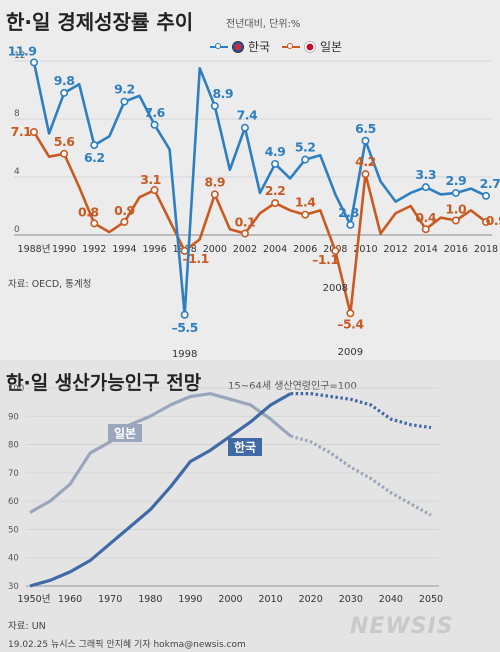 This screenshot has height=652, width=500. I want to click on y-tick-label: 30, so click(13, 587).